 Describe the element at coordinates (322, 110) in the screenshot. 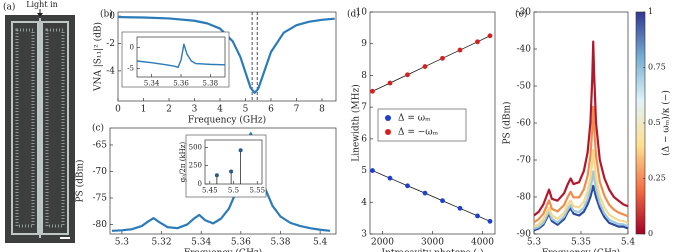

I see `x-tick-label: 8` at that location.